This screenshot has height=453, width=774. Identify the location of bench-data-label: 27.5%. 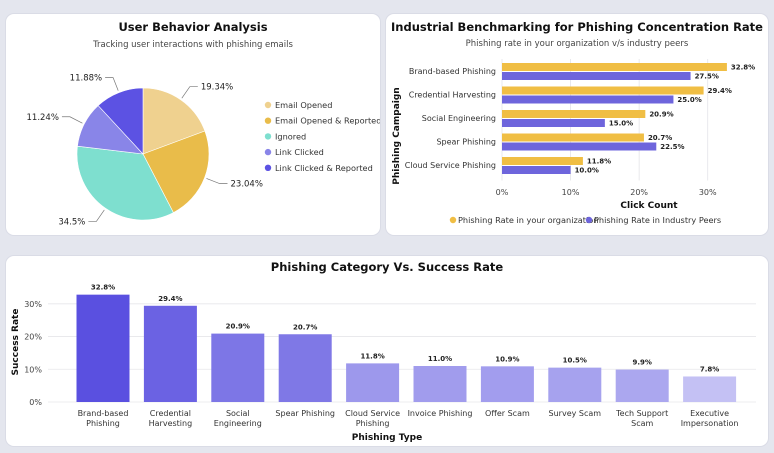
(707, 77).